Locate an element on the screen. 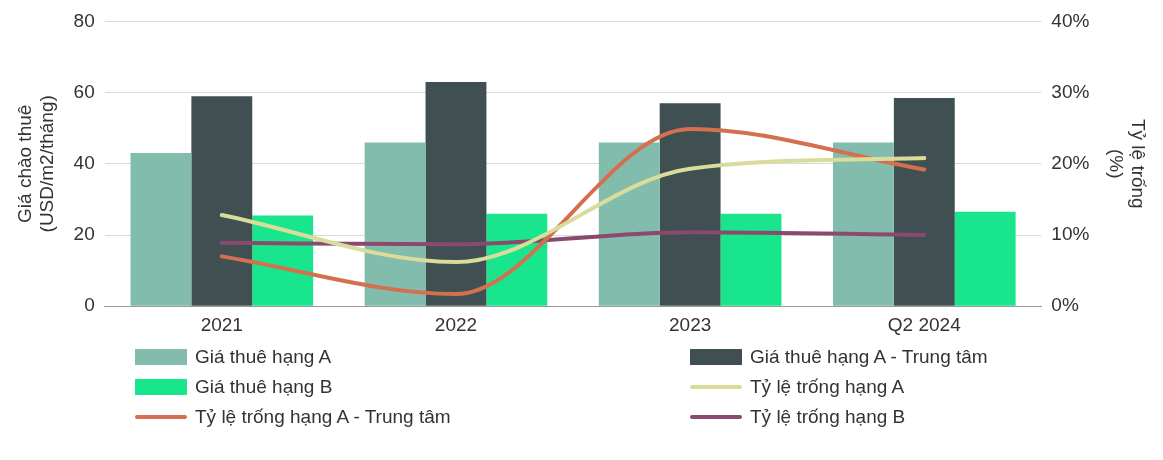 The image size is (1163, 460). x-tick-label: 2021 is located at coordinates (221, 324).